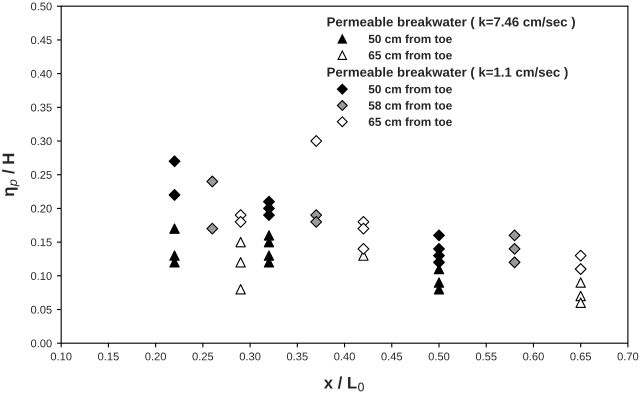 Image resolution: width=644 pixels, height=416 pixels. What do you see at coordinates (41, 242) in the screenshot?
I see `y-tick-label: 0.15` at bounding box center [41, 242].